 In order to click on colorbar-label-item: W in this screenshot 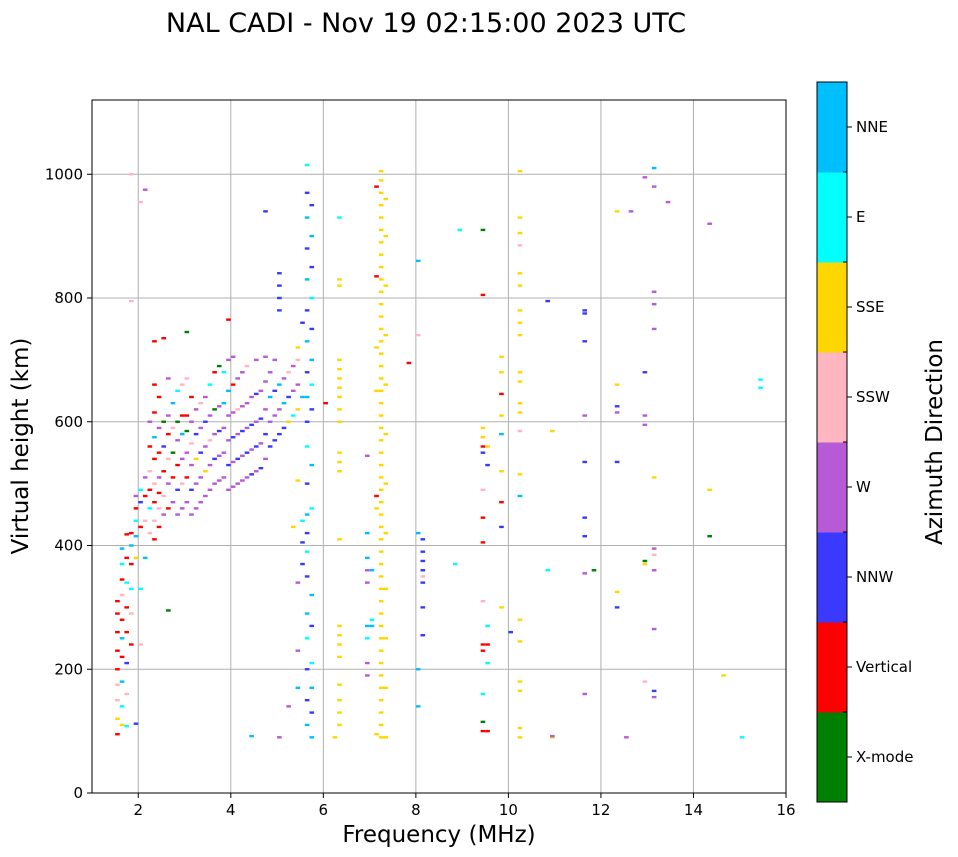, I will do `click(863, 487)`.